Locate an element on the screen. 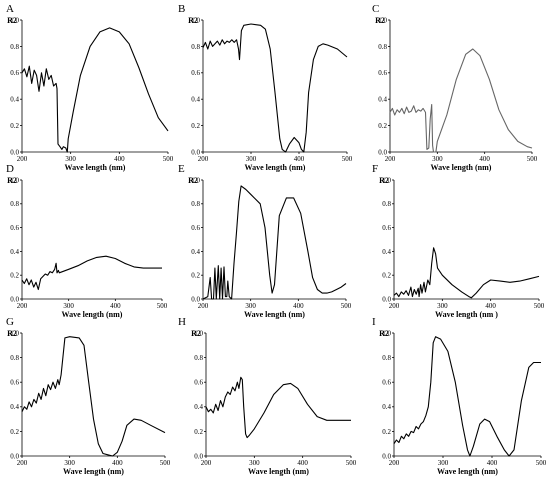 The width and height of the screenshot is (550, 481). panel-label: F is located at coordinates (375, 169).